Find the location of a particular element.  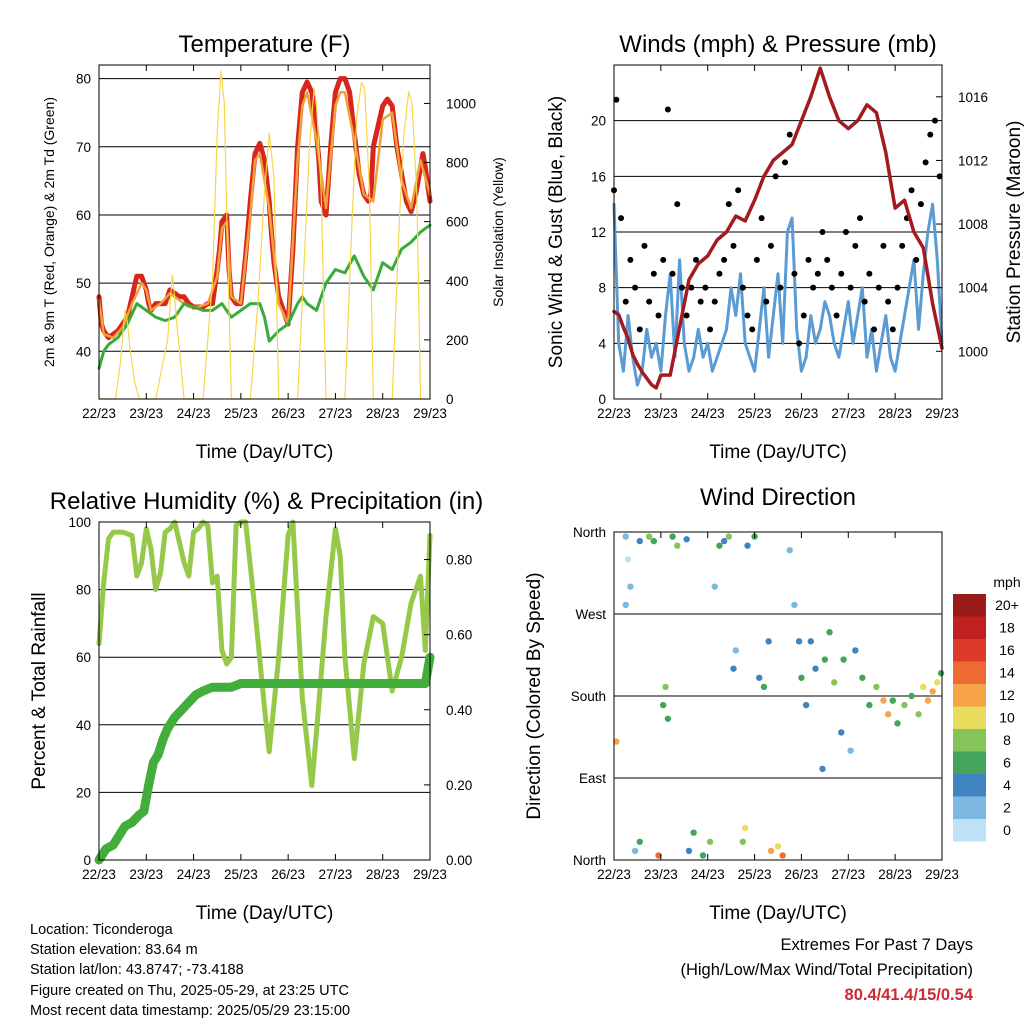

wind_direction-ytick-label: South is located at coordinates (588, 696).